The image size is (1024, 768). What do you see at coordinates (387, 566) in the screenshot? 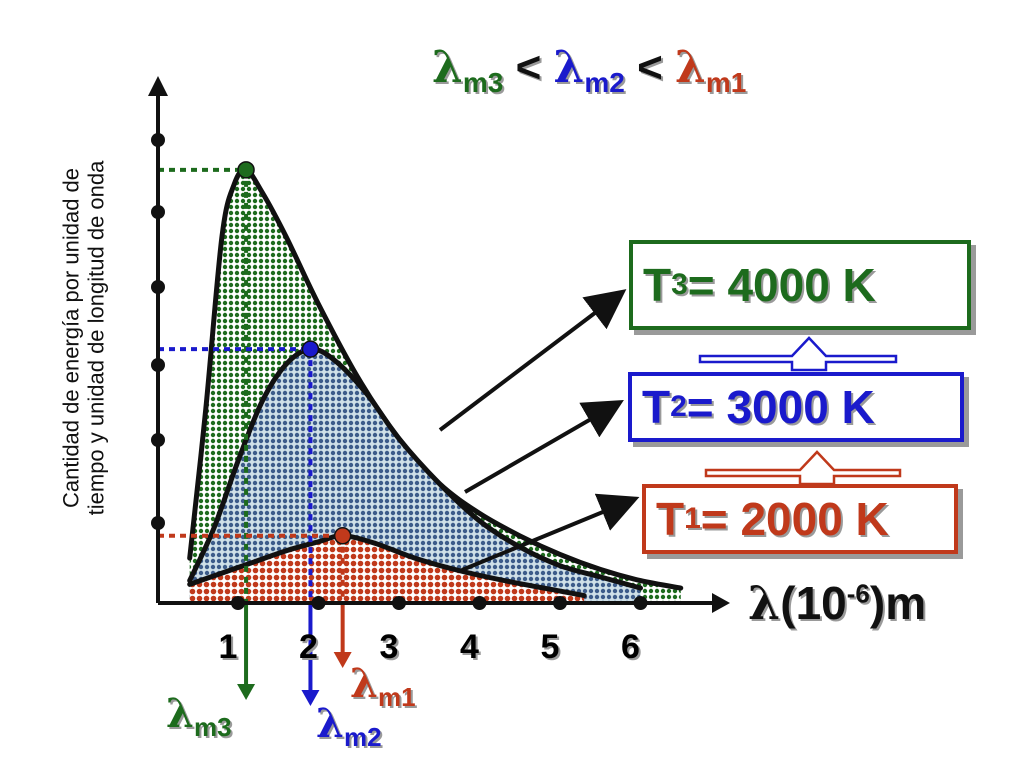
I see `curve-T1` at bounding box center [387, 566].